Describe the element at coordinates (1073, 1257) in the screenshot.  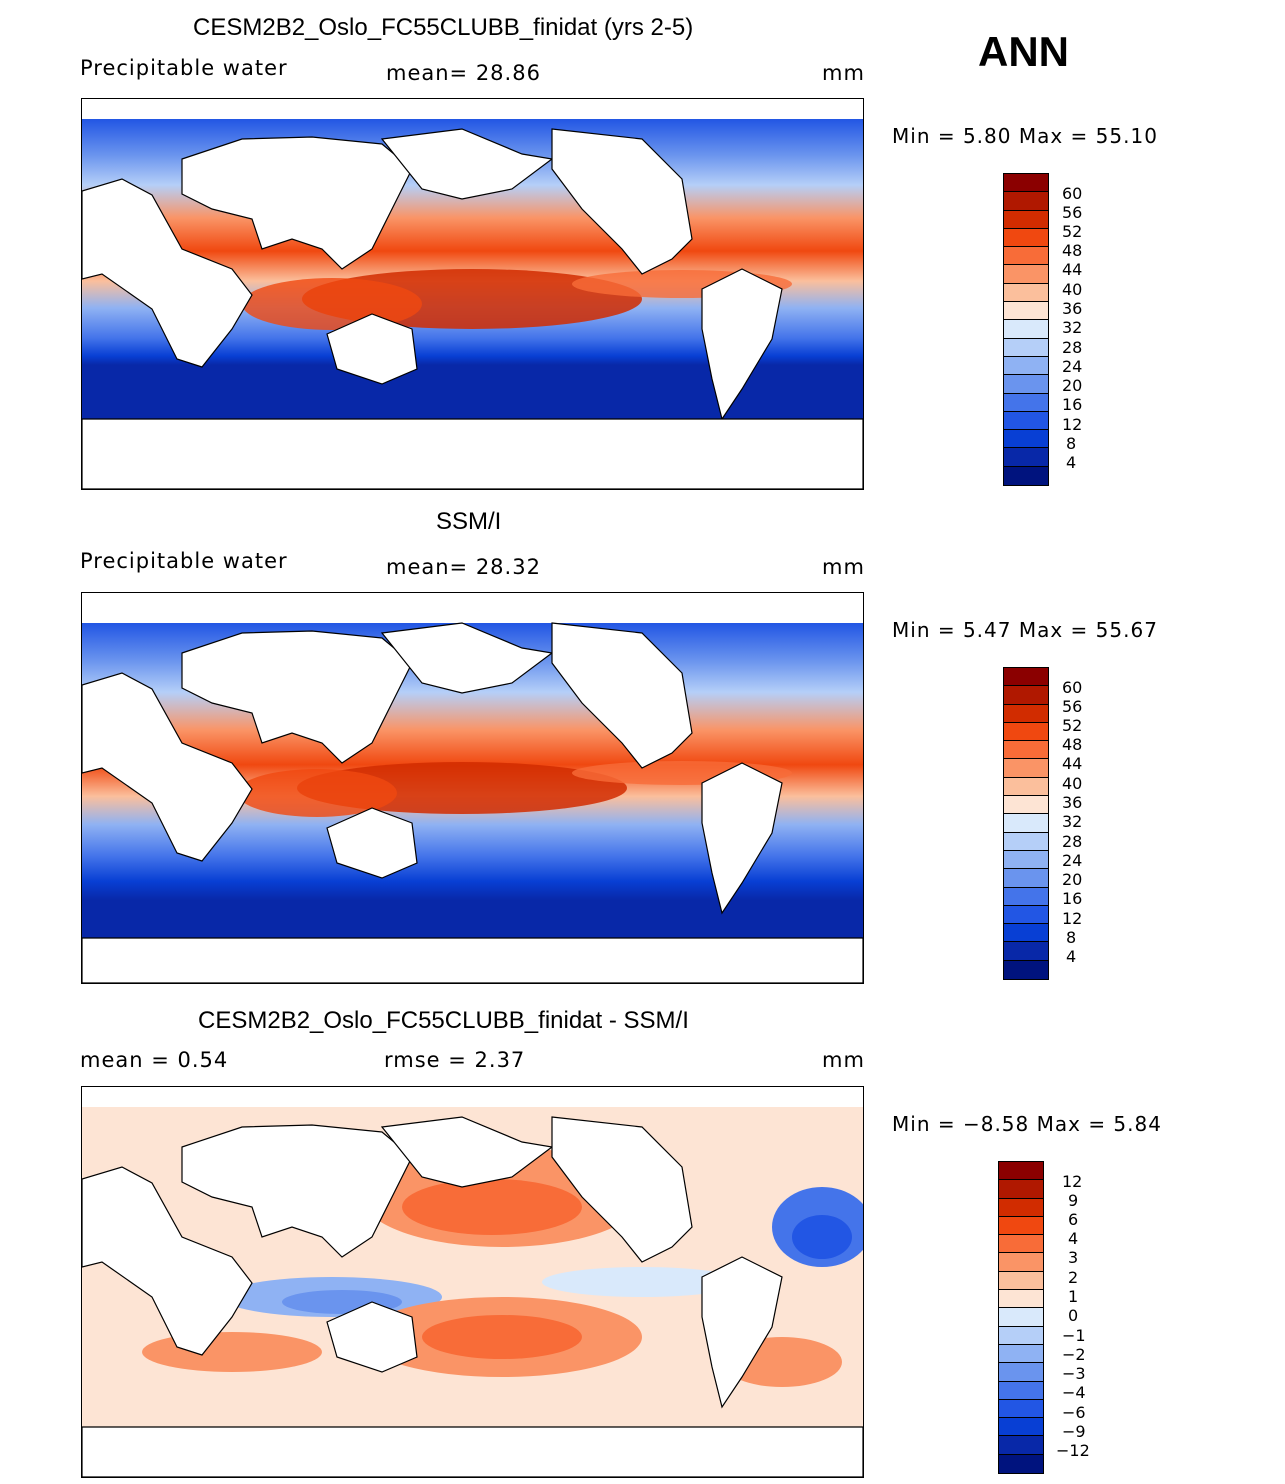
I see `tick-label: 3` at that location.